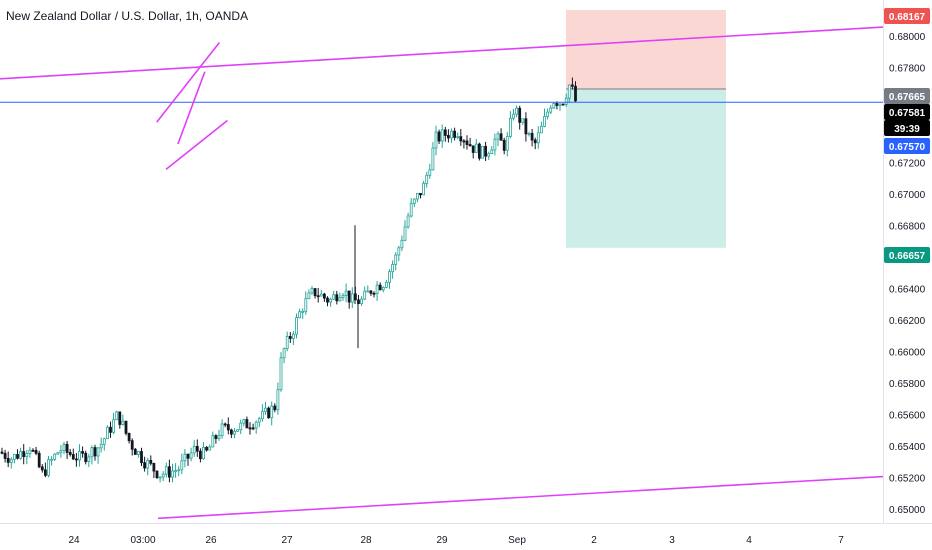  I want to click on trend-line, so click(191, 108).